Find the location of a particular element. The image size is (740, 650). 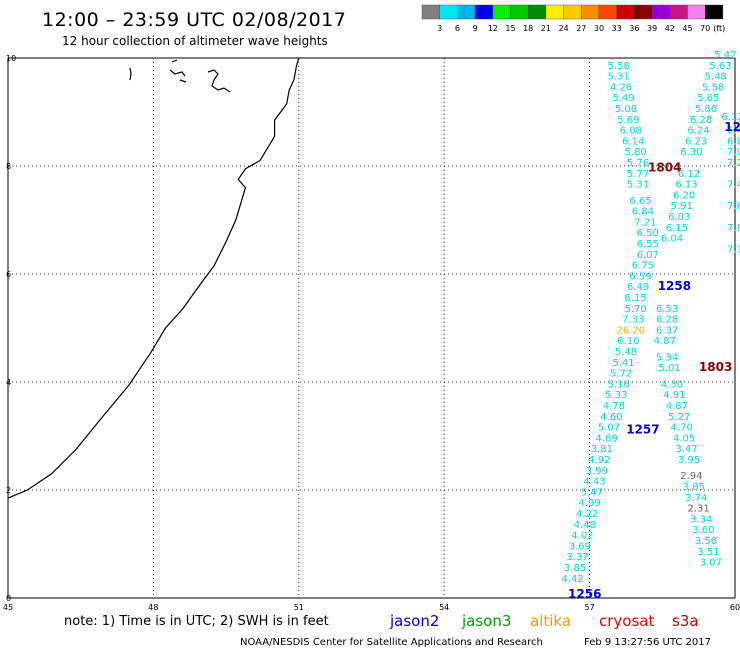

wave-height-value: 6.12 is located at coordinates (730, 117).